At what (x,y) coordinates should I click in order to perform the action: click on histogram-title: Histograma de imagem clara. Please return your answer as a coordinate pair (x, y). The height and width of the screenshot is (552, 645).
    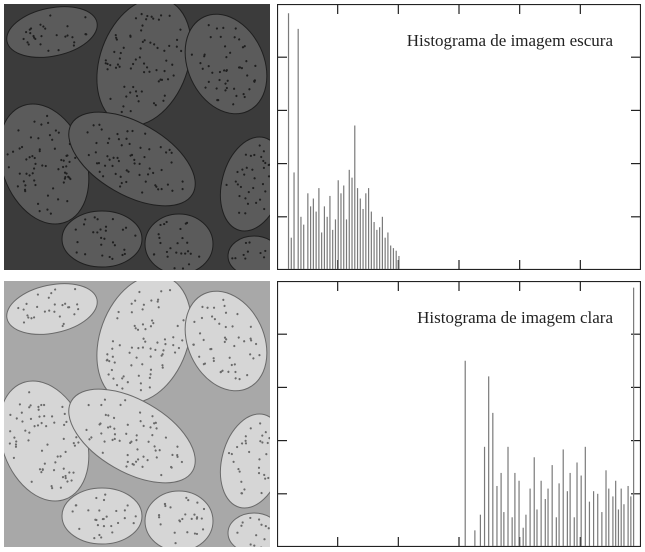
    Looking at the image, I should click on (515, 317).